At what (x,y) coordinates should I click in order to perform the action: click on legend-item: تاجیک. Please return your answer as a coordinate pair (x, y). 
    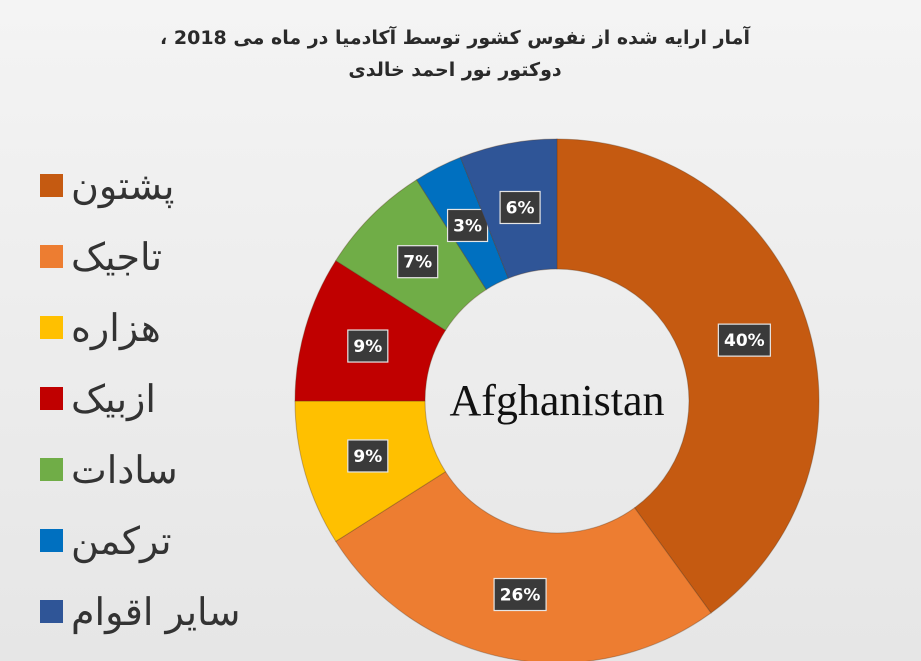
    Looking at the image, I should click on (159, 256).